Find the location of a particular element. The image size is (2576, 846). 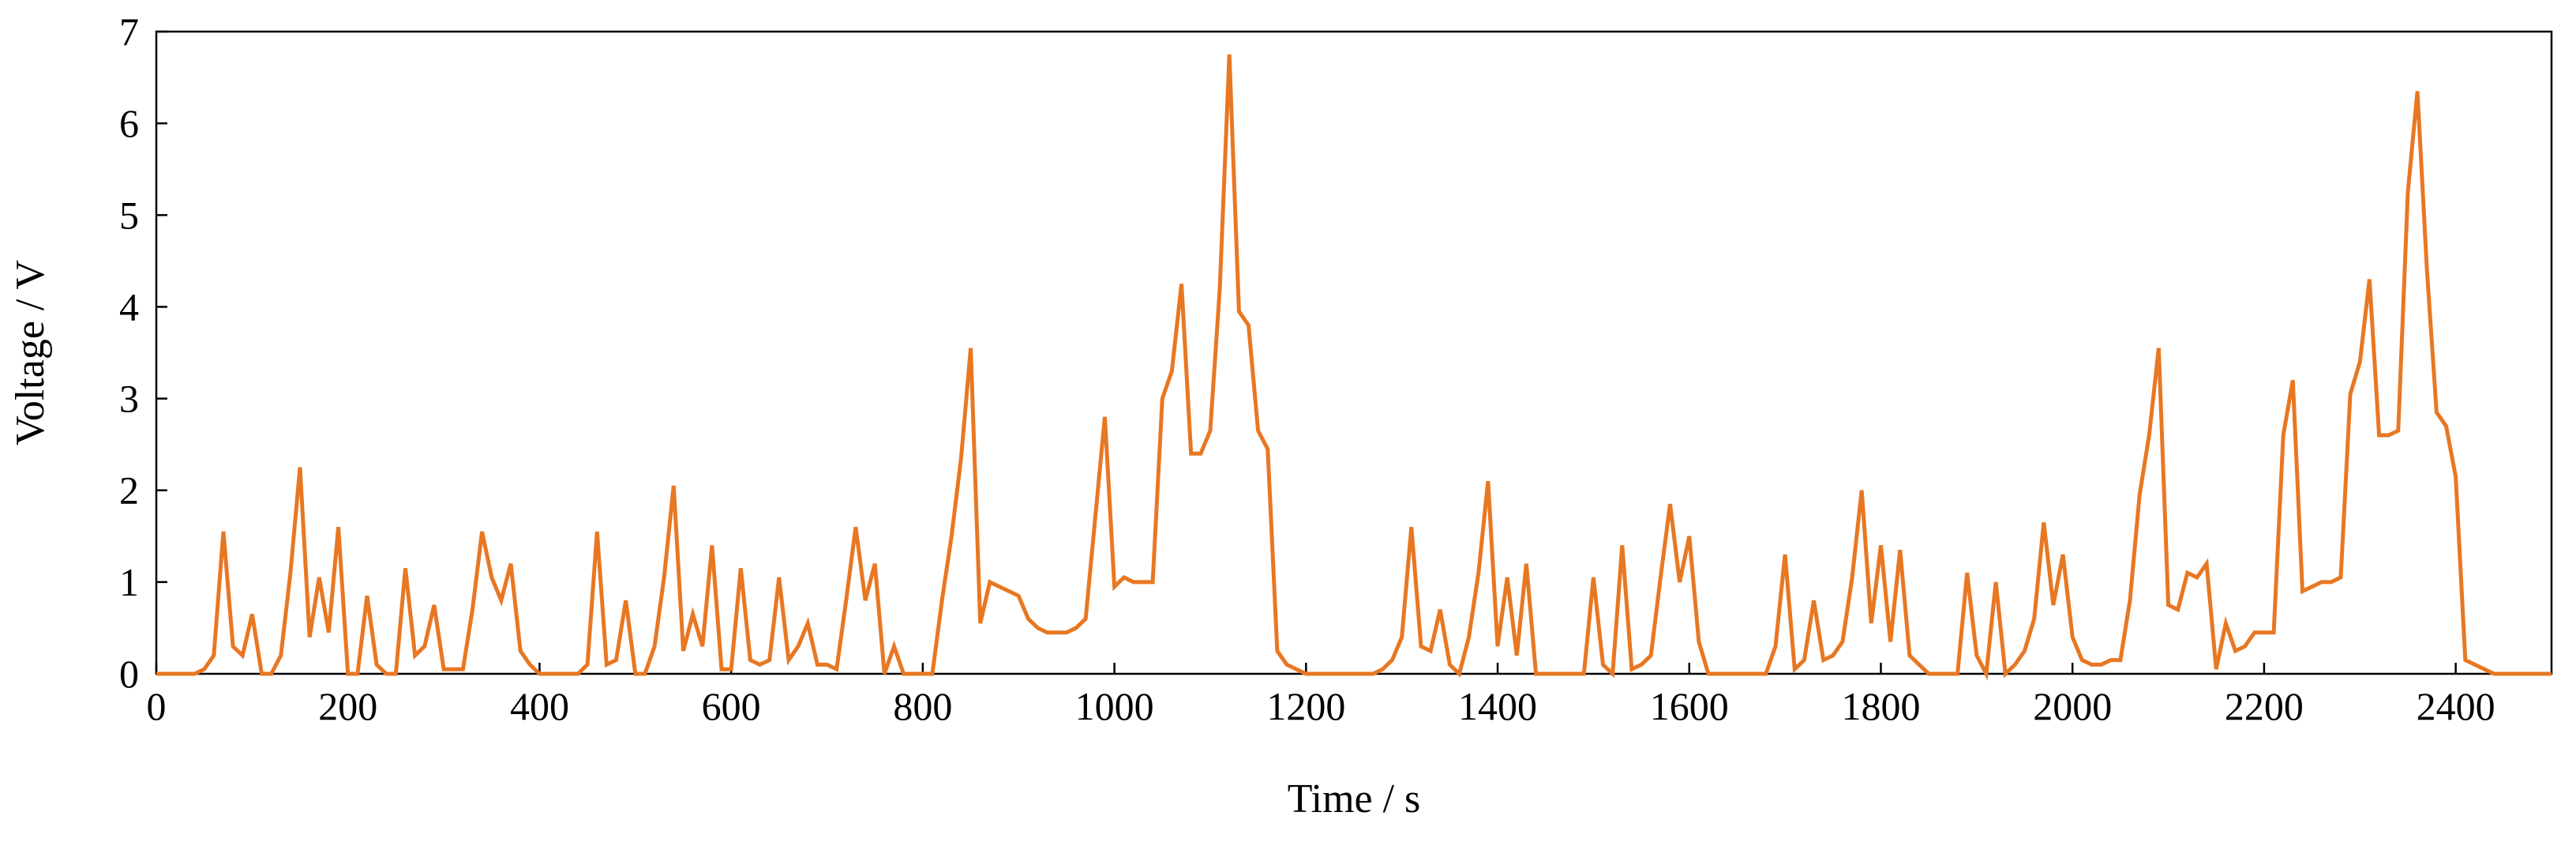

y-tick-label: 1 is located at coordinates (129, 582).